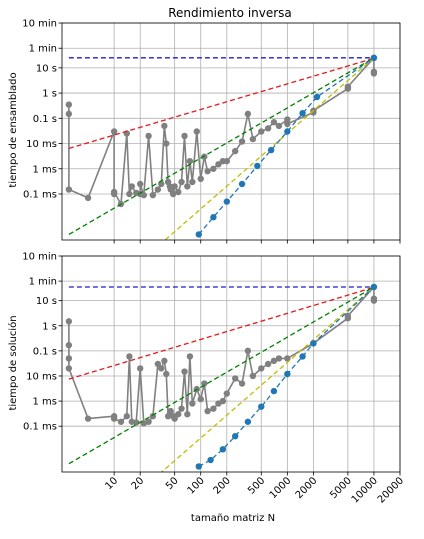 The width and height of the screenshot is (424, 539). I want to click on assembly-x-ticks, so click(257, 242).